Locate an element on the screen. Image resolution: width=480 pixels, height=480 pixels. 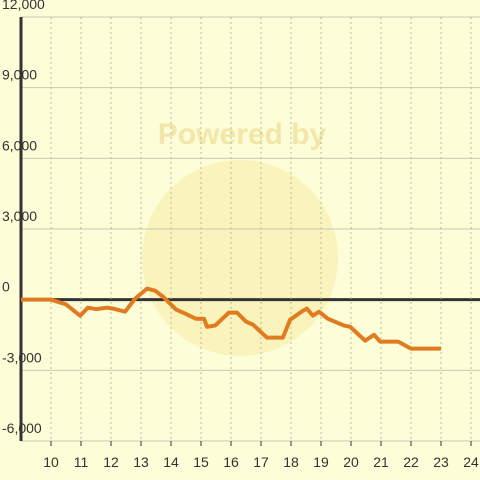
y-tick-label: 0 is located at coordinates (6, 287).